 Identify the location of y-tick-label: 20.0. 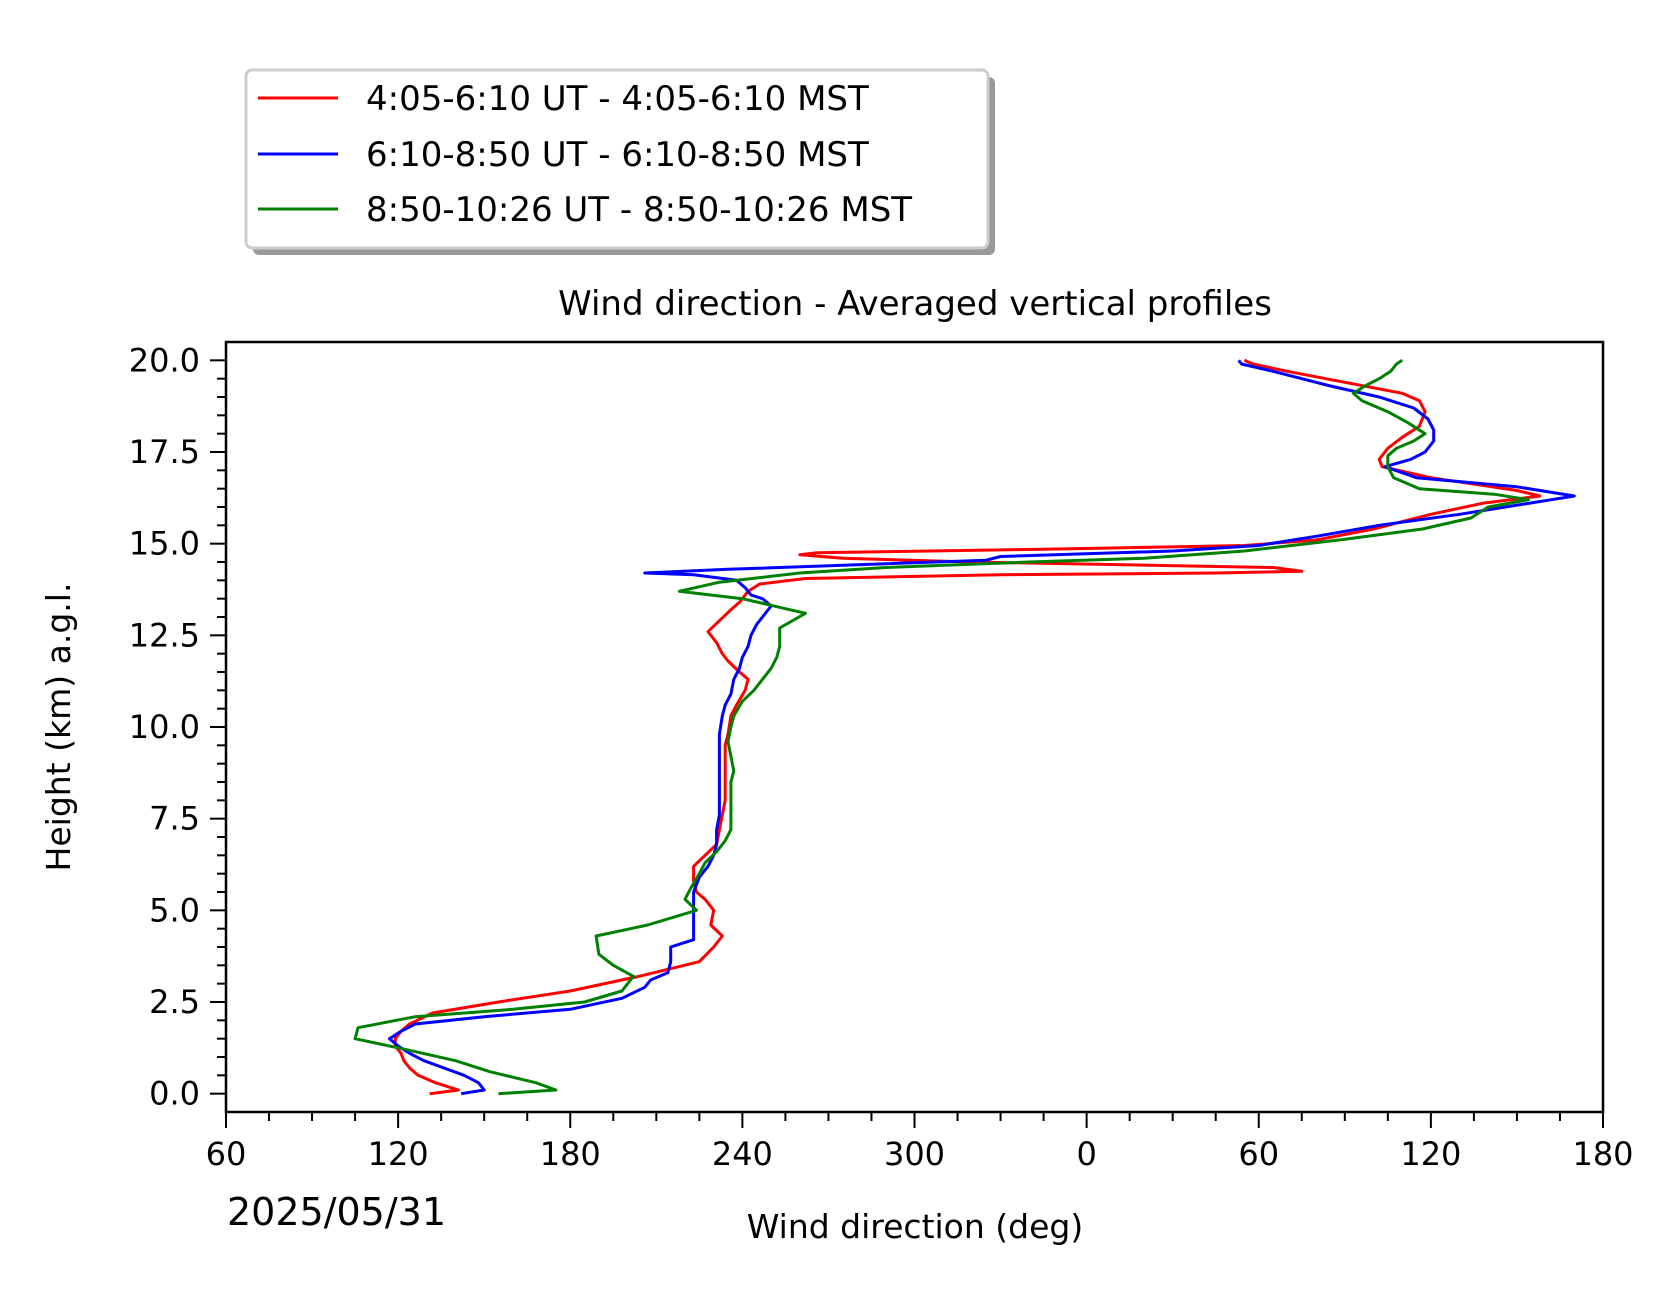
(164, 360).